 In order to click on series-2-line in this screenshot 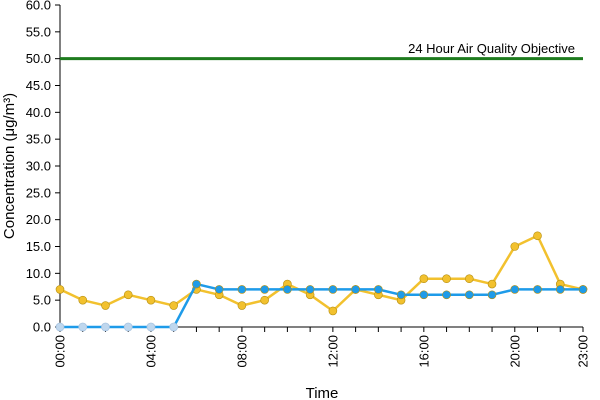, I will do `click(321, 305)`.